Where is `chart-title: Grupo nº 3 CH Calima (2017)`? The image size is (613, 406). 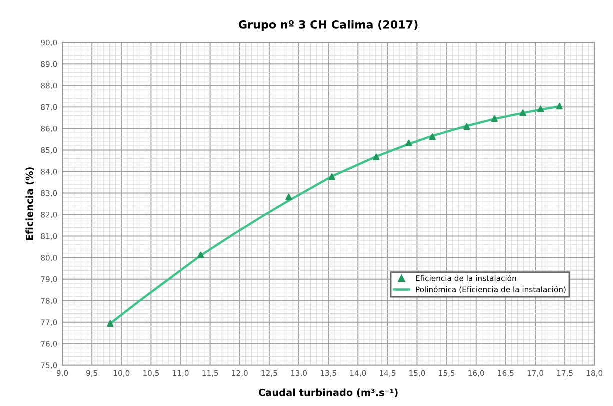
chart-title: Grupo nº 3 CH Calima (2017) is located at coordinates (328, 26).